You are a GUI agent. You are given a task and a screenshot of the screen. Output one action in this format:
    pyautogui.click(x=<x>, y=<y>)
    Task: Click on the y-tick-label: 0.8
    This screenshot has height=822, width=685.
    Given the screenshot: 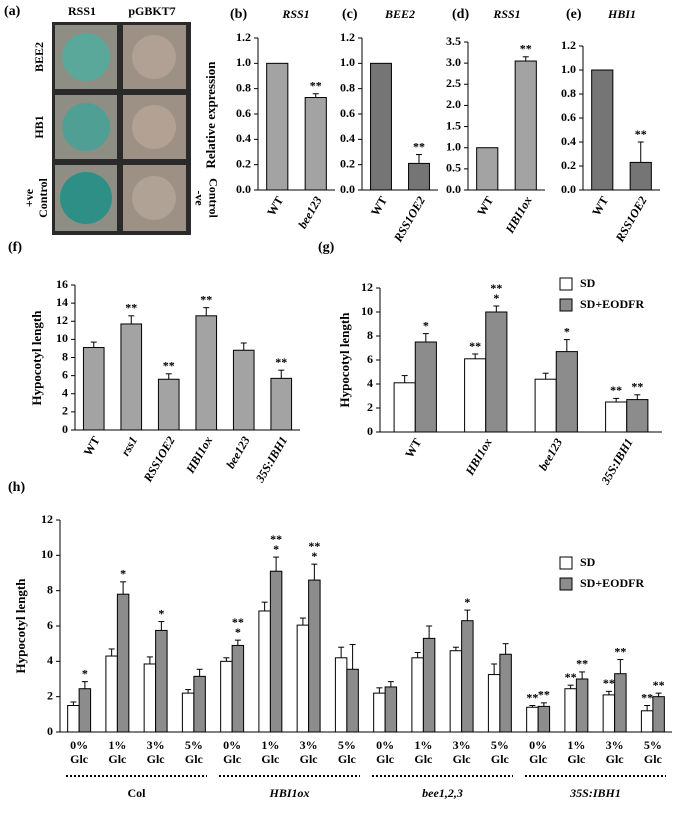 What is the action you would take?
    pyautogui.click(x=243, y=87)
    